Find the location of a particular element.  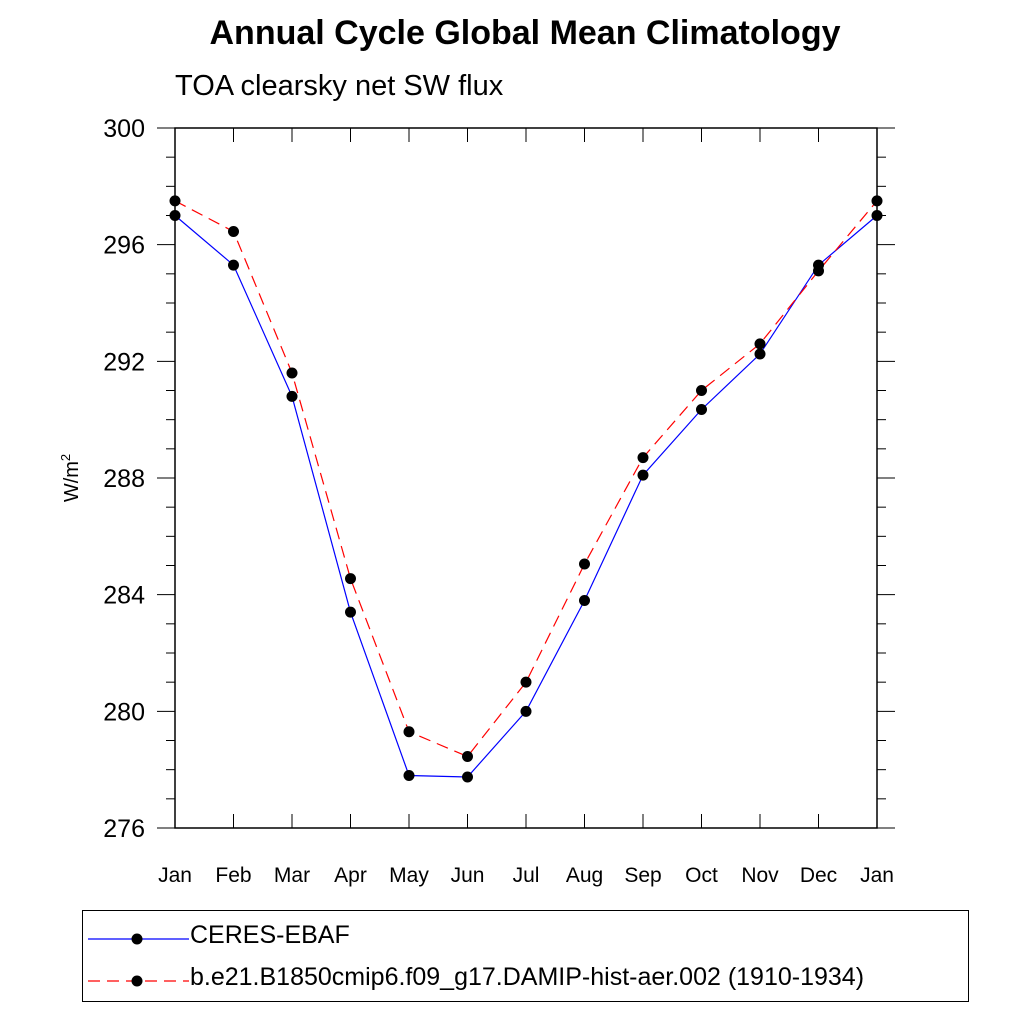

chart-subtitle: TOA clearsky net SW flux is located at coordinates (339, 86).